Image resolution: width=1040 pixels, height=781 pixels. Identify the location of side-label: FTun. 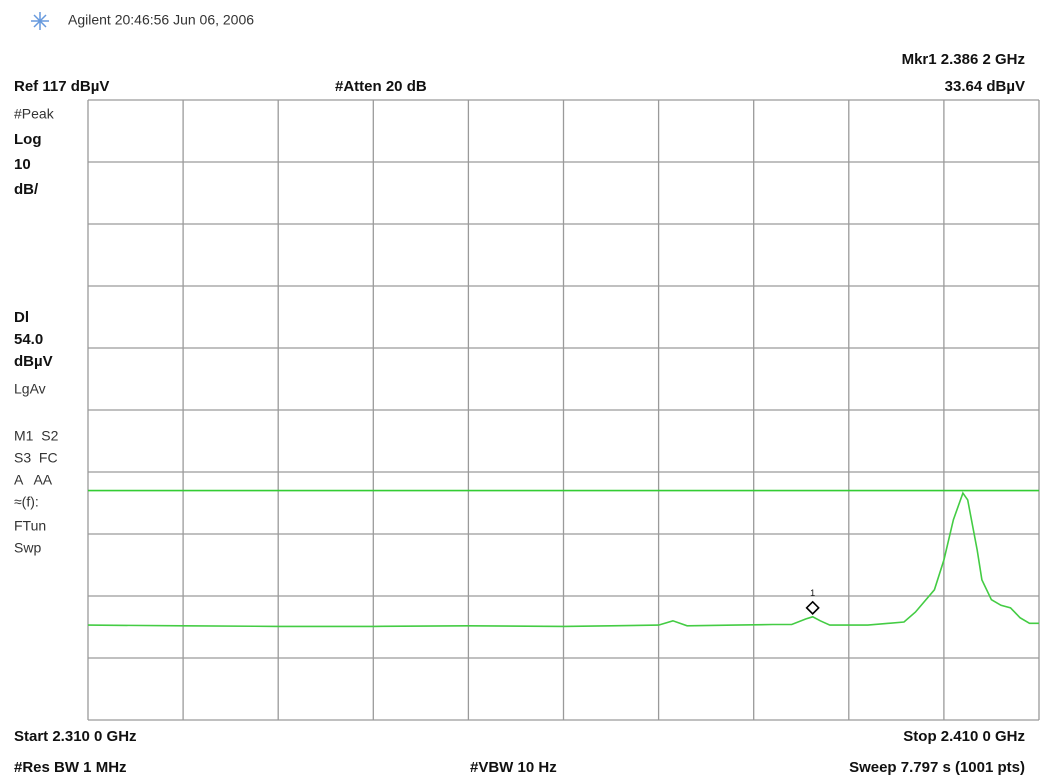
(30, 526).